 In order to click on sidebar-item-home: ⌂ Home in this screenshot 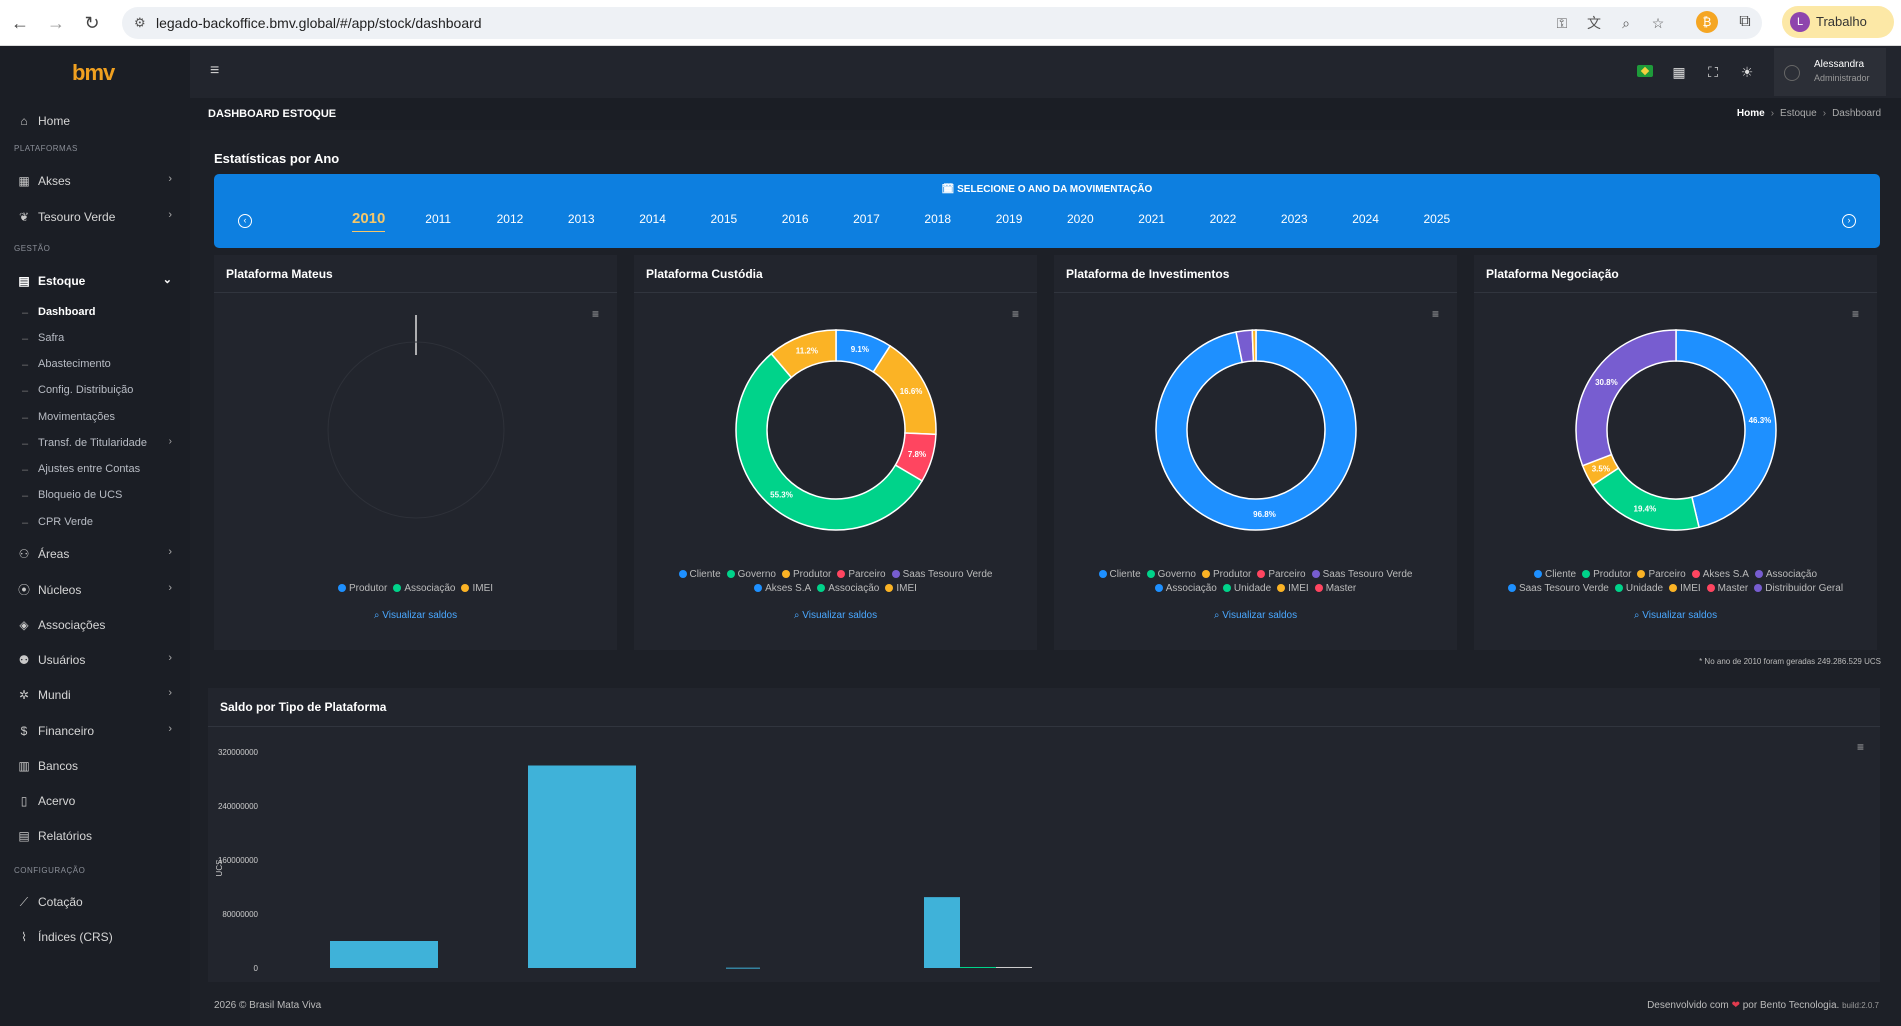, I will do `click(95, 121)`.